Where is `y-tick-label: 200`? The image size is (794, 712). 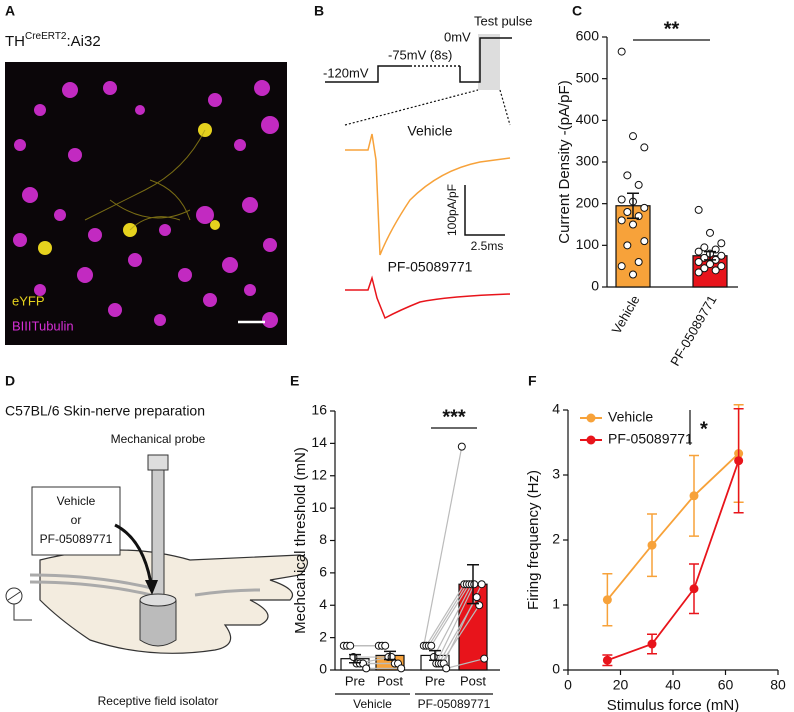
y-tick-label: 200 is located at coordinates (588, 202).